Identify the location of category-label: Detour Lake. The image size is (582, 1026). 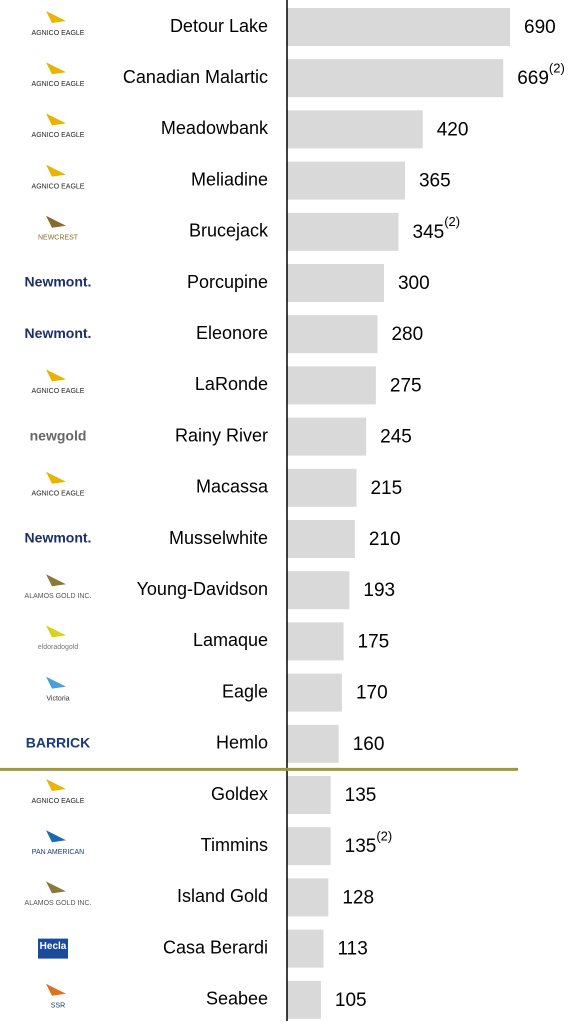
(219, 26).